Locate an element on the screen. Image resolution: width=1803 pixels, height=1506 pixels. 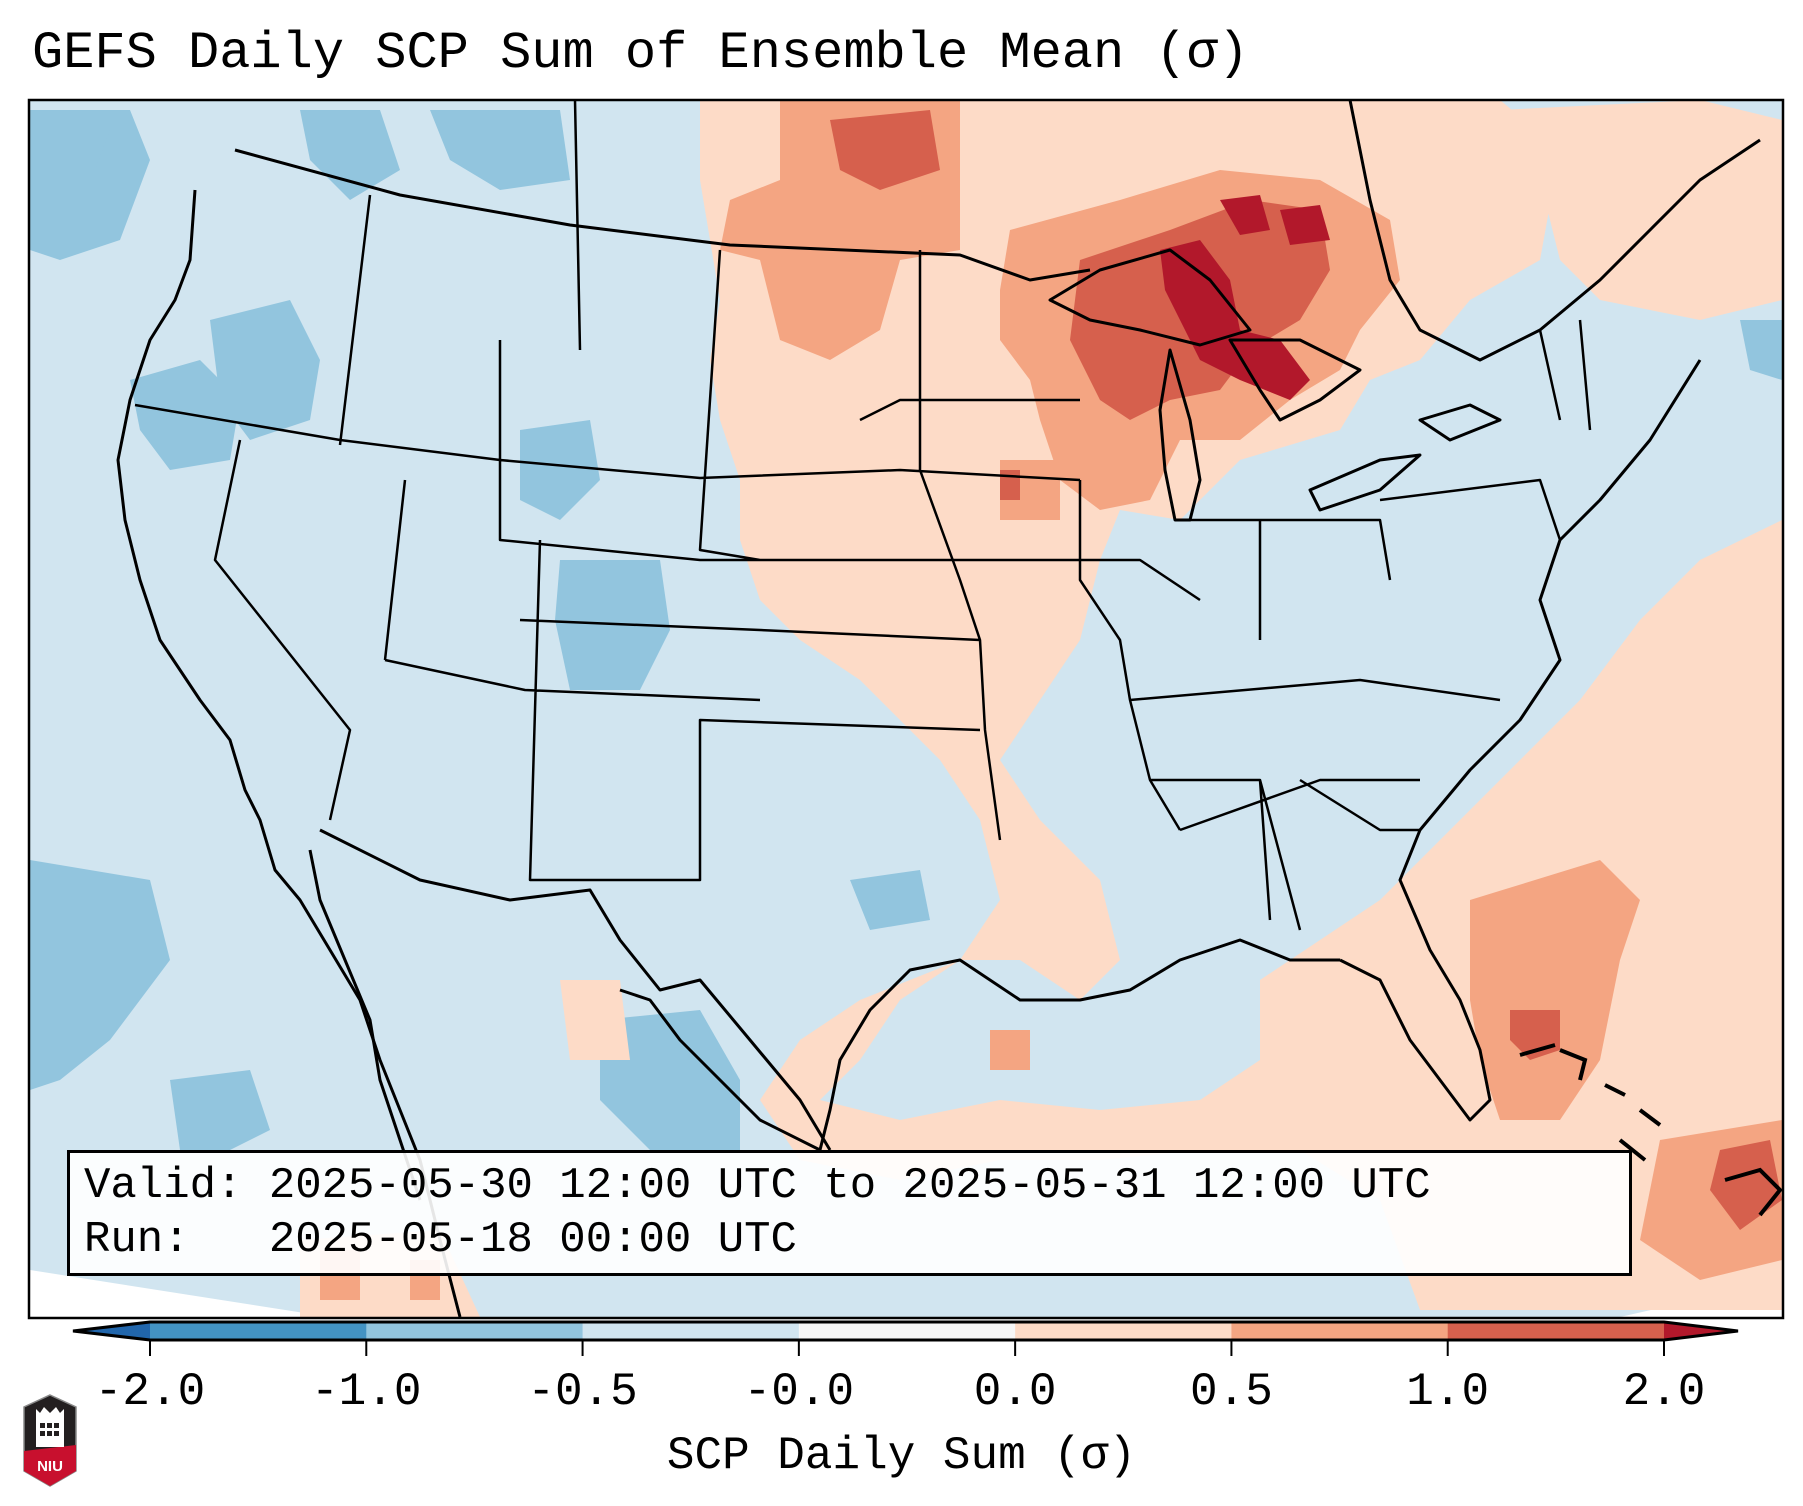
caribbean-islands is located at coordinates (1651, 1130).